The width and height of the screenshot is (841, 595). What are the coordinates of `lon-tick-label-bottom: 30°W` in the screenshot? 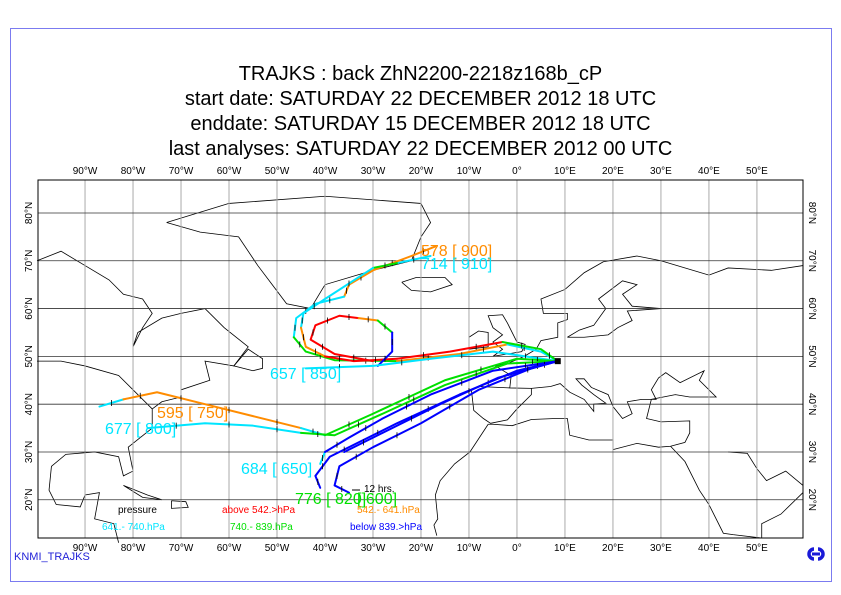 It's located at (373, 548).